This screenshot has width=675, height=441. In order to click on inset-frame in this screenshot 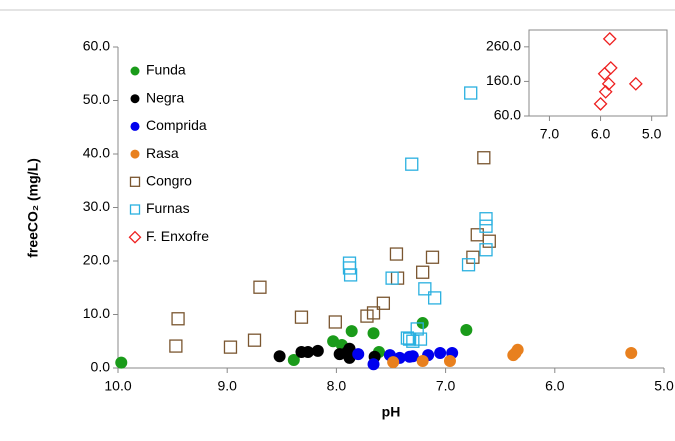, I will do `click(598, 73)`.